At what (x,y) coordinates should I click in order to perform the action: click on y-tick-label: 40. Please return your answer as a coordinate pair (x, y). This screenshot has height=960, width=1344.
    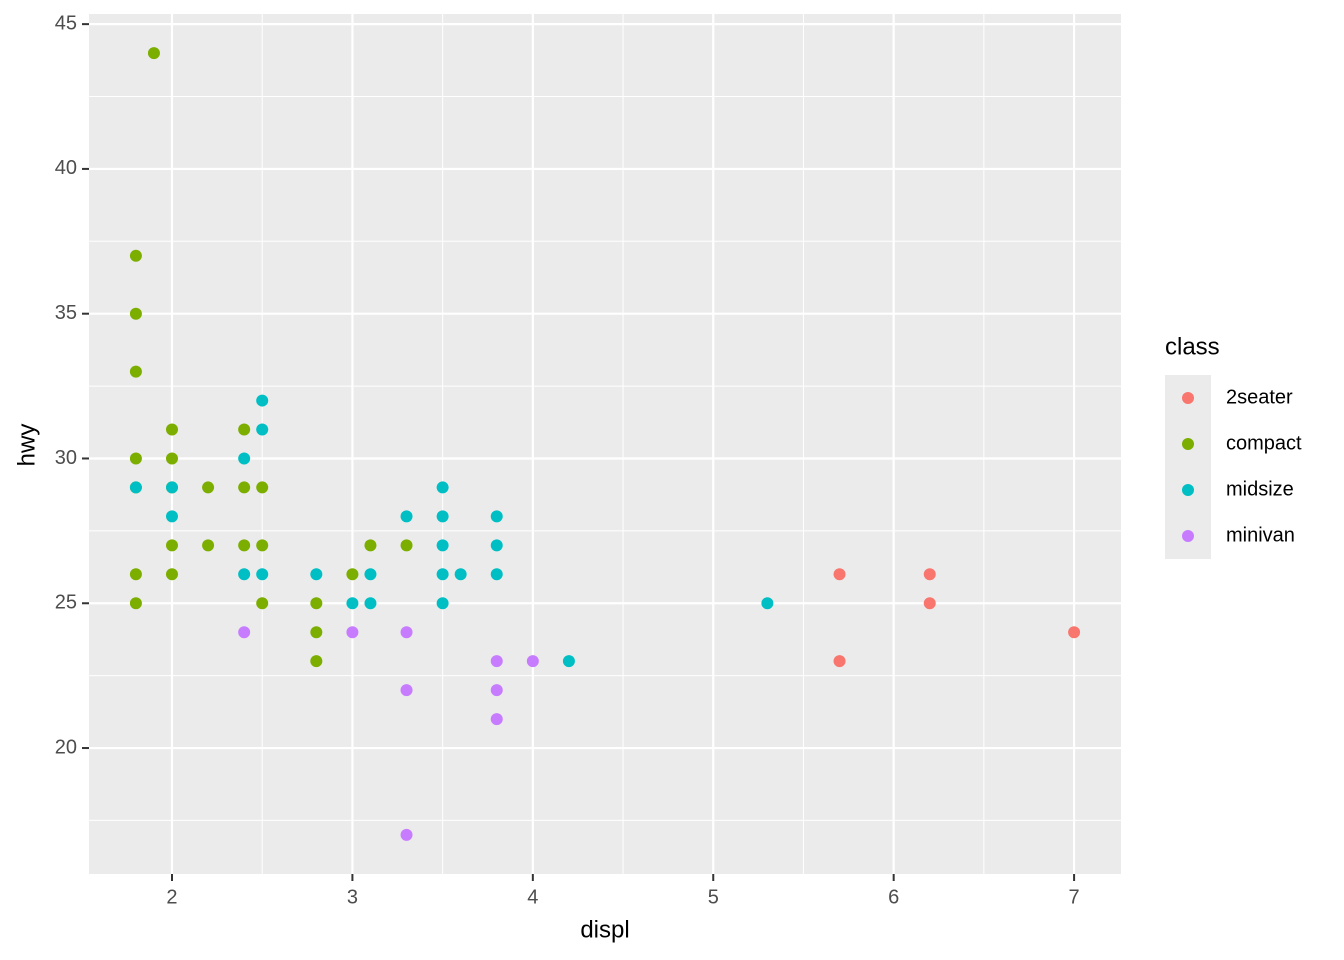
    Looking at the image, I should click on (66, 168).